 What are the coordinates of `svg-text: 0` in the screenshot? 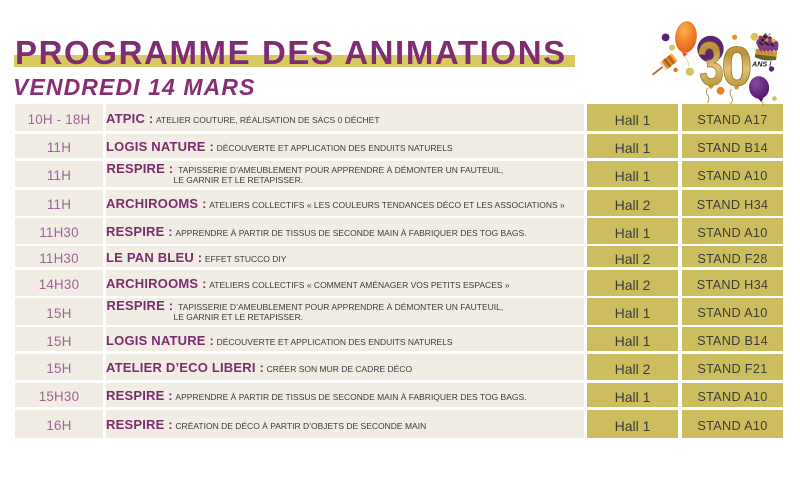 It's located at (736, 66).